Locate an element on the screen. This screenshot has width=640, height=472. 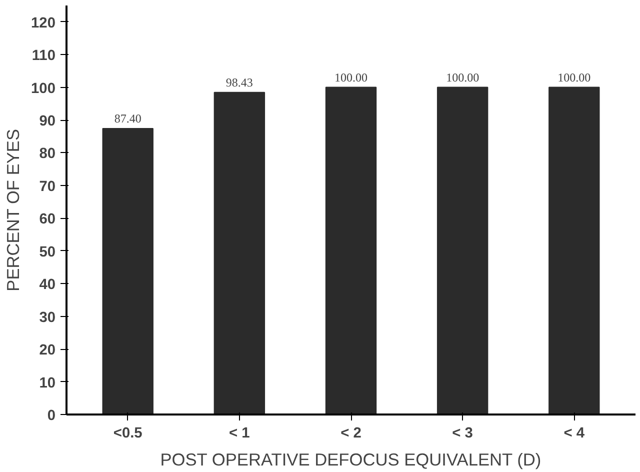
y-tick-label: 80 is located at coordinates (47, 154).